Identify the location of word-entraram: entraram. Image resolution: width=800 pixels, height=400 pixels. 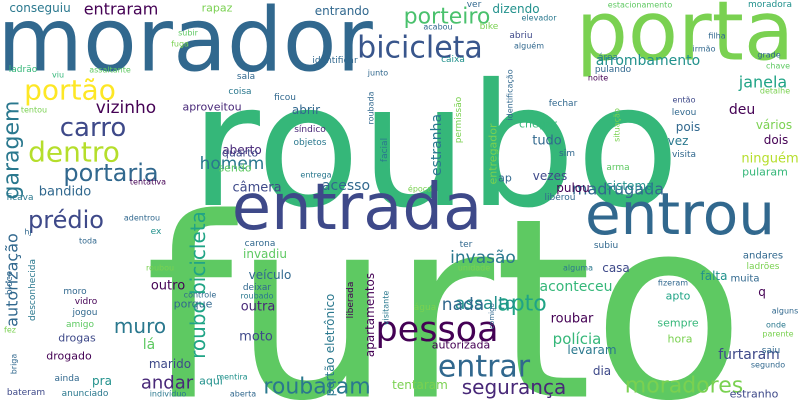
(121, 9).